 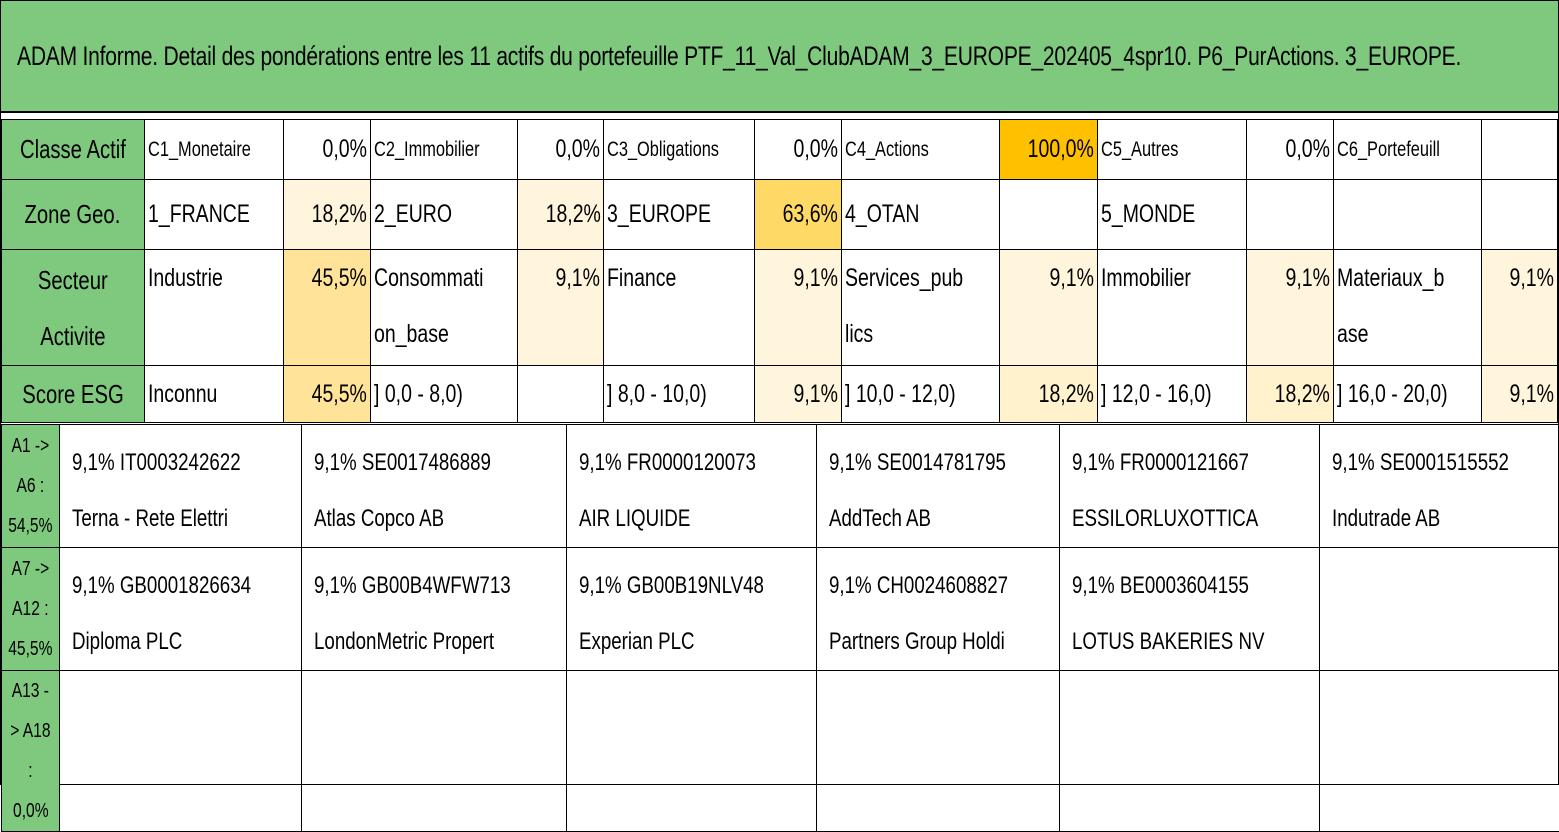 What do you see at coordinates (560, 394) in the screenshot?
I see `esg-value-cell` at bounding box center [560, 394].